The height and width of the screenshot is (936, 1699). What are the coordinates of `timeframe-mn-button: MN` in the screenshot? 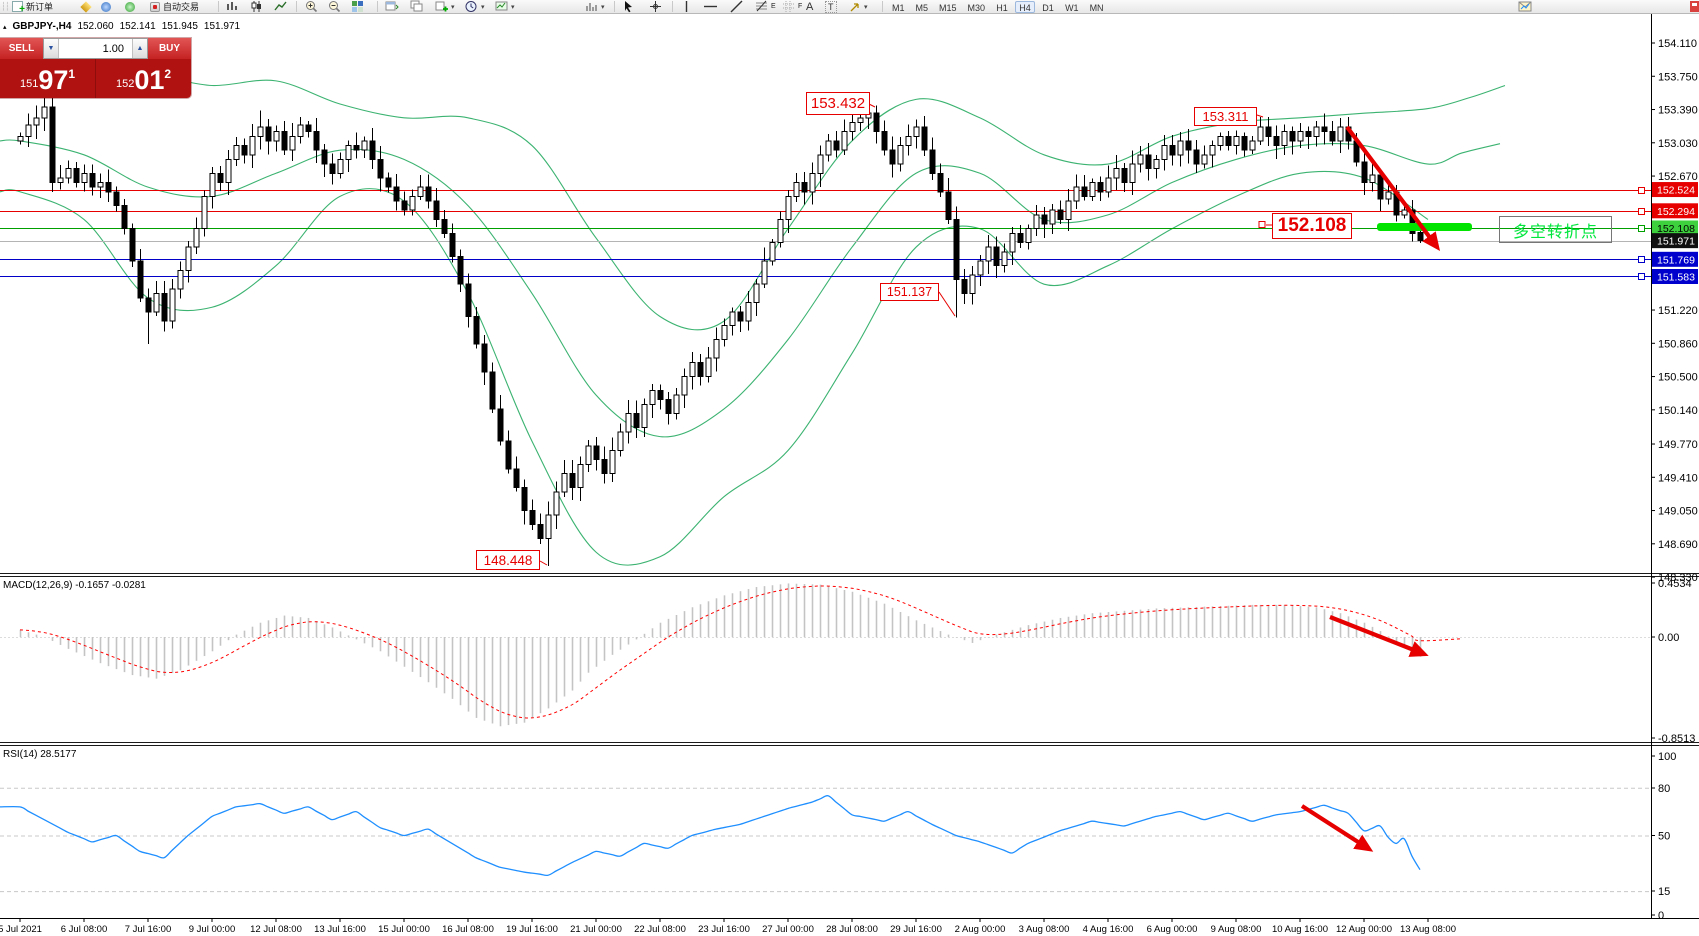 It's located at (1096, 7).